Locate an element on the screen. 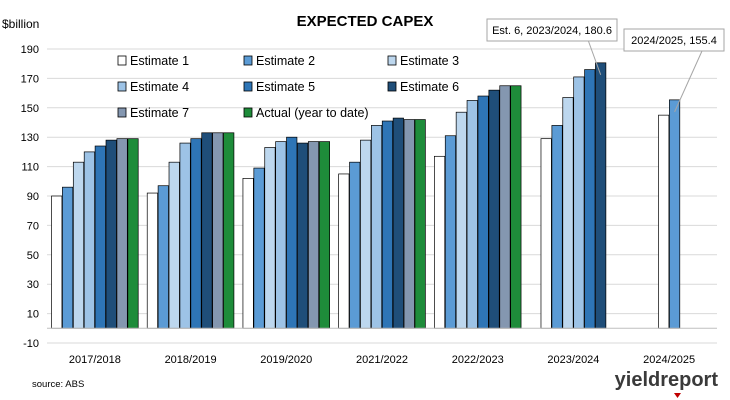  chart-title: EXPECTED CAPEX is located at coordinates (365, 21).